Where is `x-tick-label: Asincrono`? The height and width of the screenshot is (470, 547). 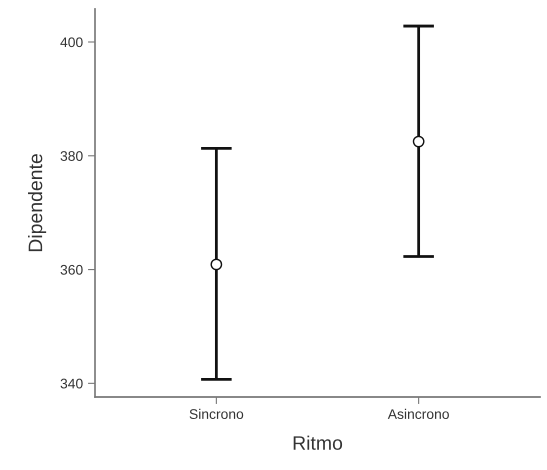 x-tick-label: Asincrono is located at coordinates (418, 414).